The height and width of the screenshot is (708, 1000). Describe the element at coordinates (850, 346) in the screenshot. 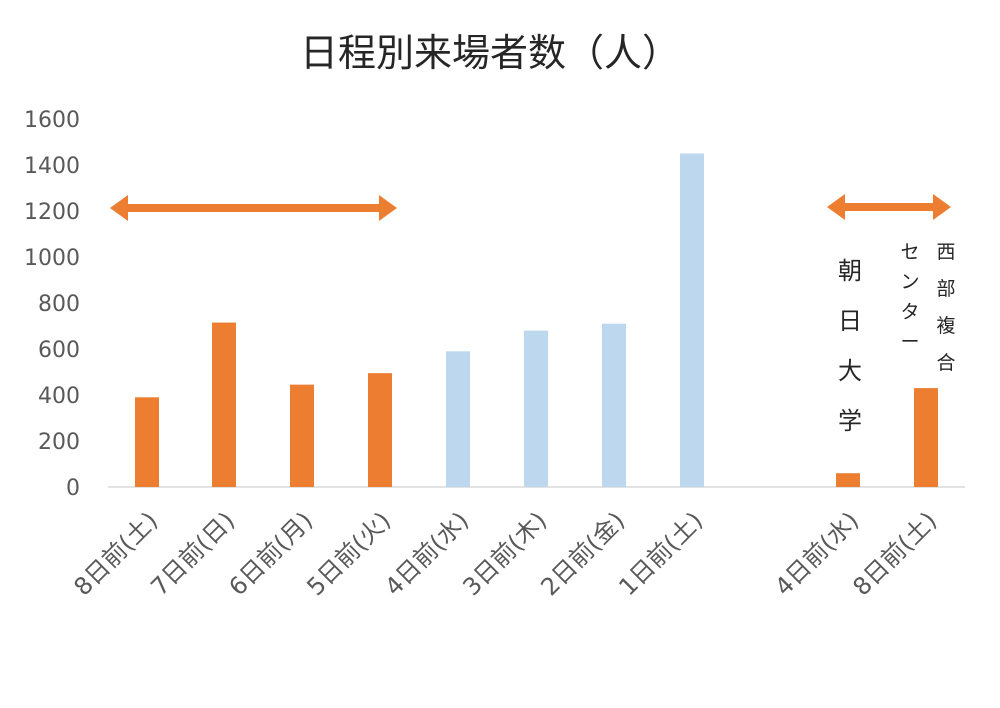

I see `annotation-asahi: 朝日大学` at that location.